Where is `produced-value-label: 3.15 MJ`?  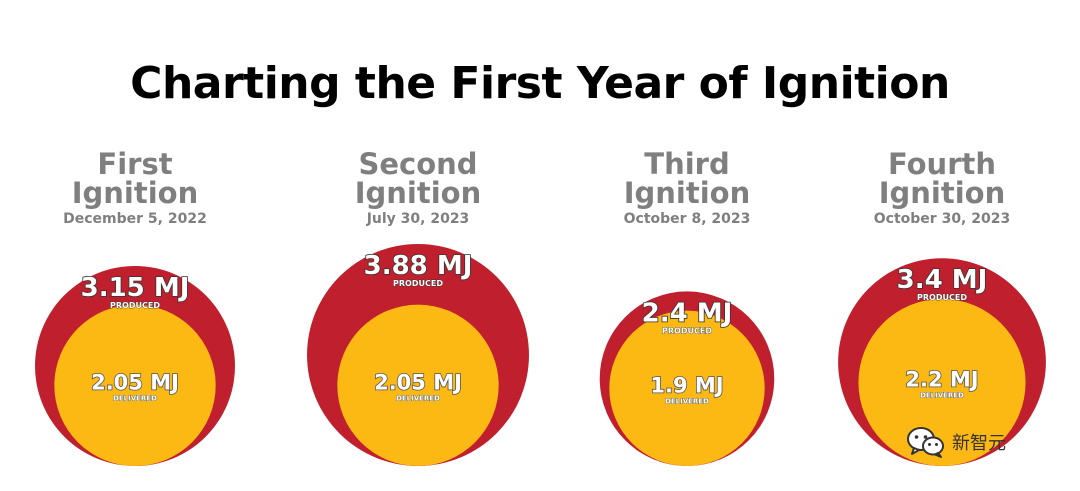 produced-value-label: 3.15 MJ is located at coordinates (135, 288).